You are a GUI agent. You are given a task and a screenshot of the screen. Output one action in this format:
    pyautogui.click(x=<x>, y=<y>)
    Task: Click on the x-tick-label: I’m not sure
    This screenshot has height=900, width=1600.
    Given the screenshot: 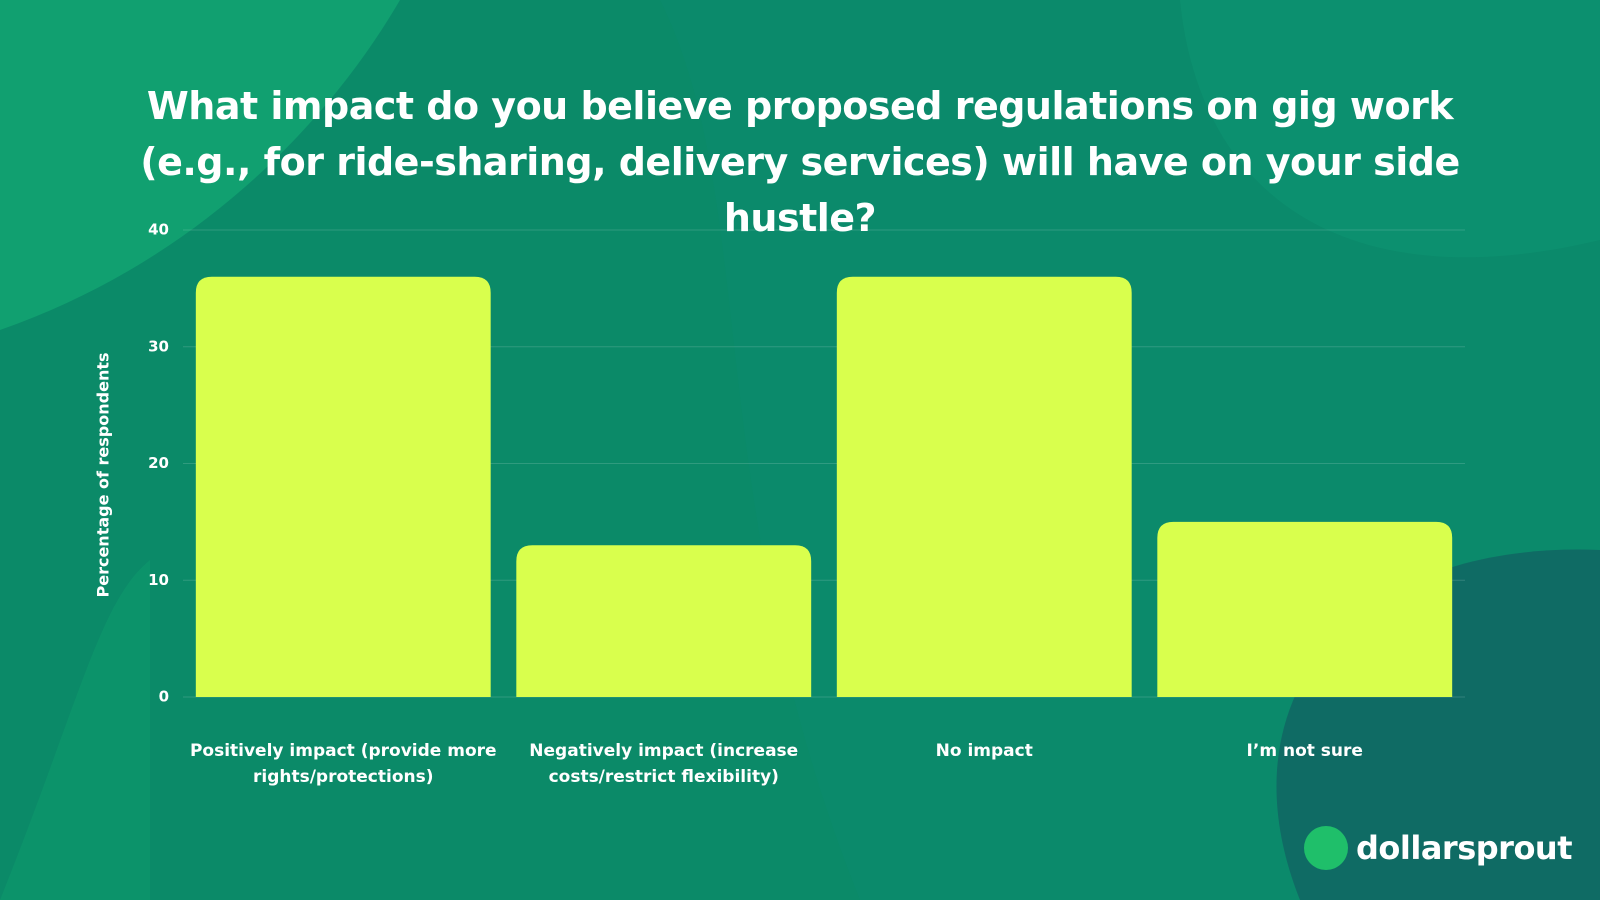 What is the action you would take?
    pyautogui.click(x=1304, y=751)
    